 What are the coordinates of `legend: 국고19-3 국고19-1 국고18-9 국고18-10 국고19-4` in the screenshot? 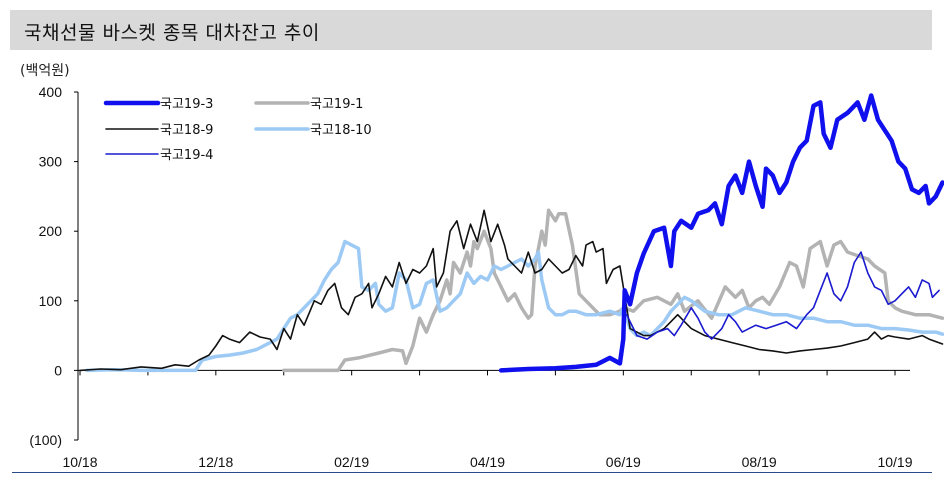 It's located at (237, 130).